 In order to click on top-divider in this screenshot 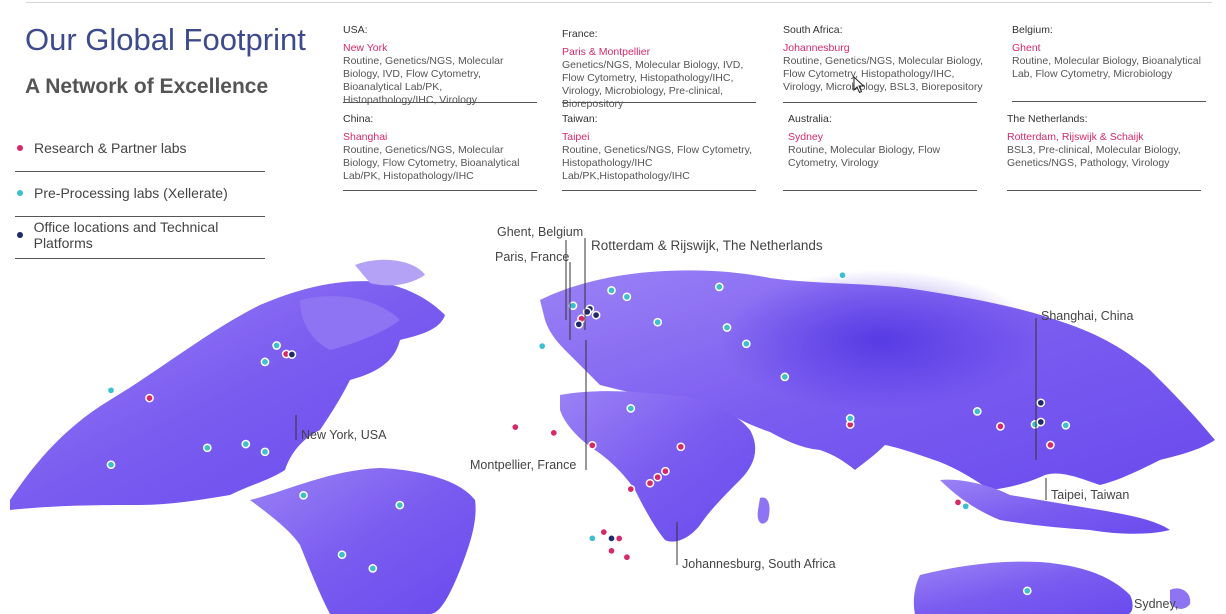, I will do `click(619, 2)`.